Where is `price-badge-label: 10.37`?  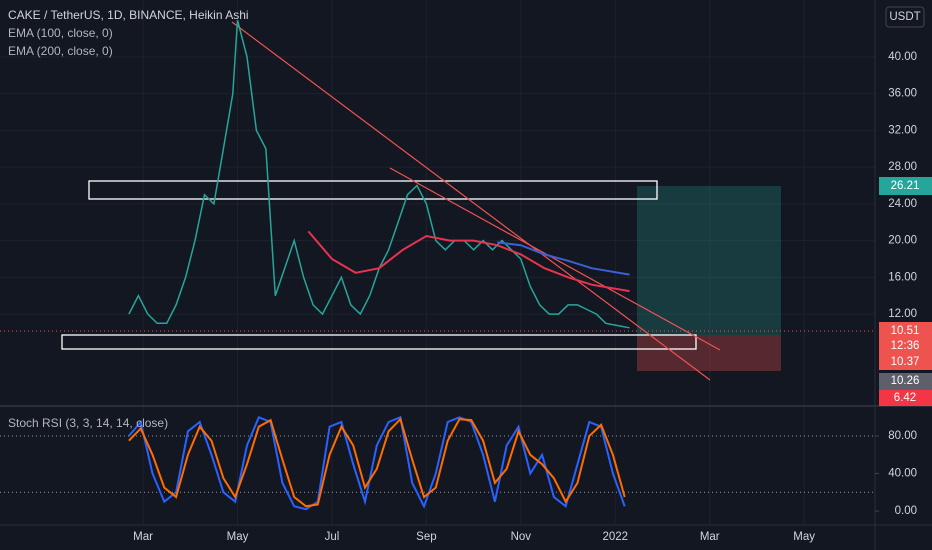
price-badge-label: 10.37 is located at coordinates (905, 362).